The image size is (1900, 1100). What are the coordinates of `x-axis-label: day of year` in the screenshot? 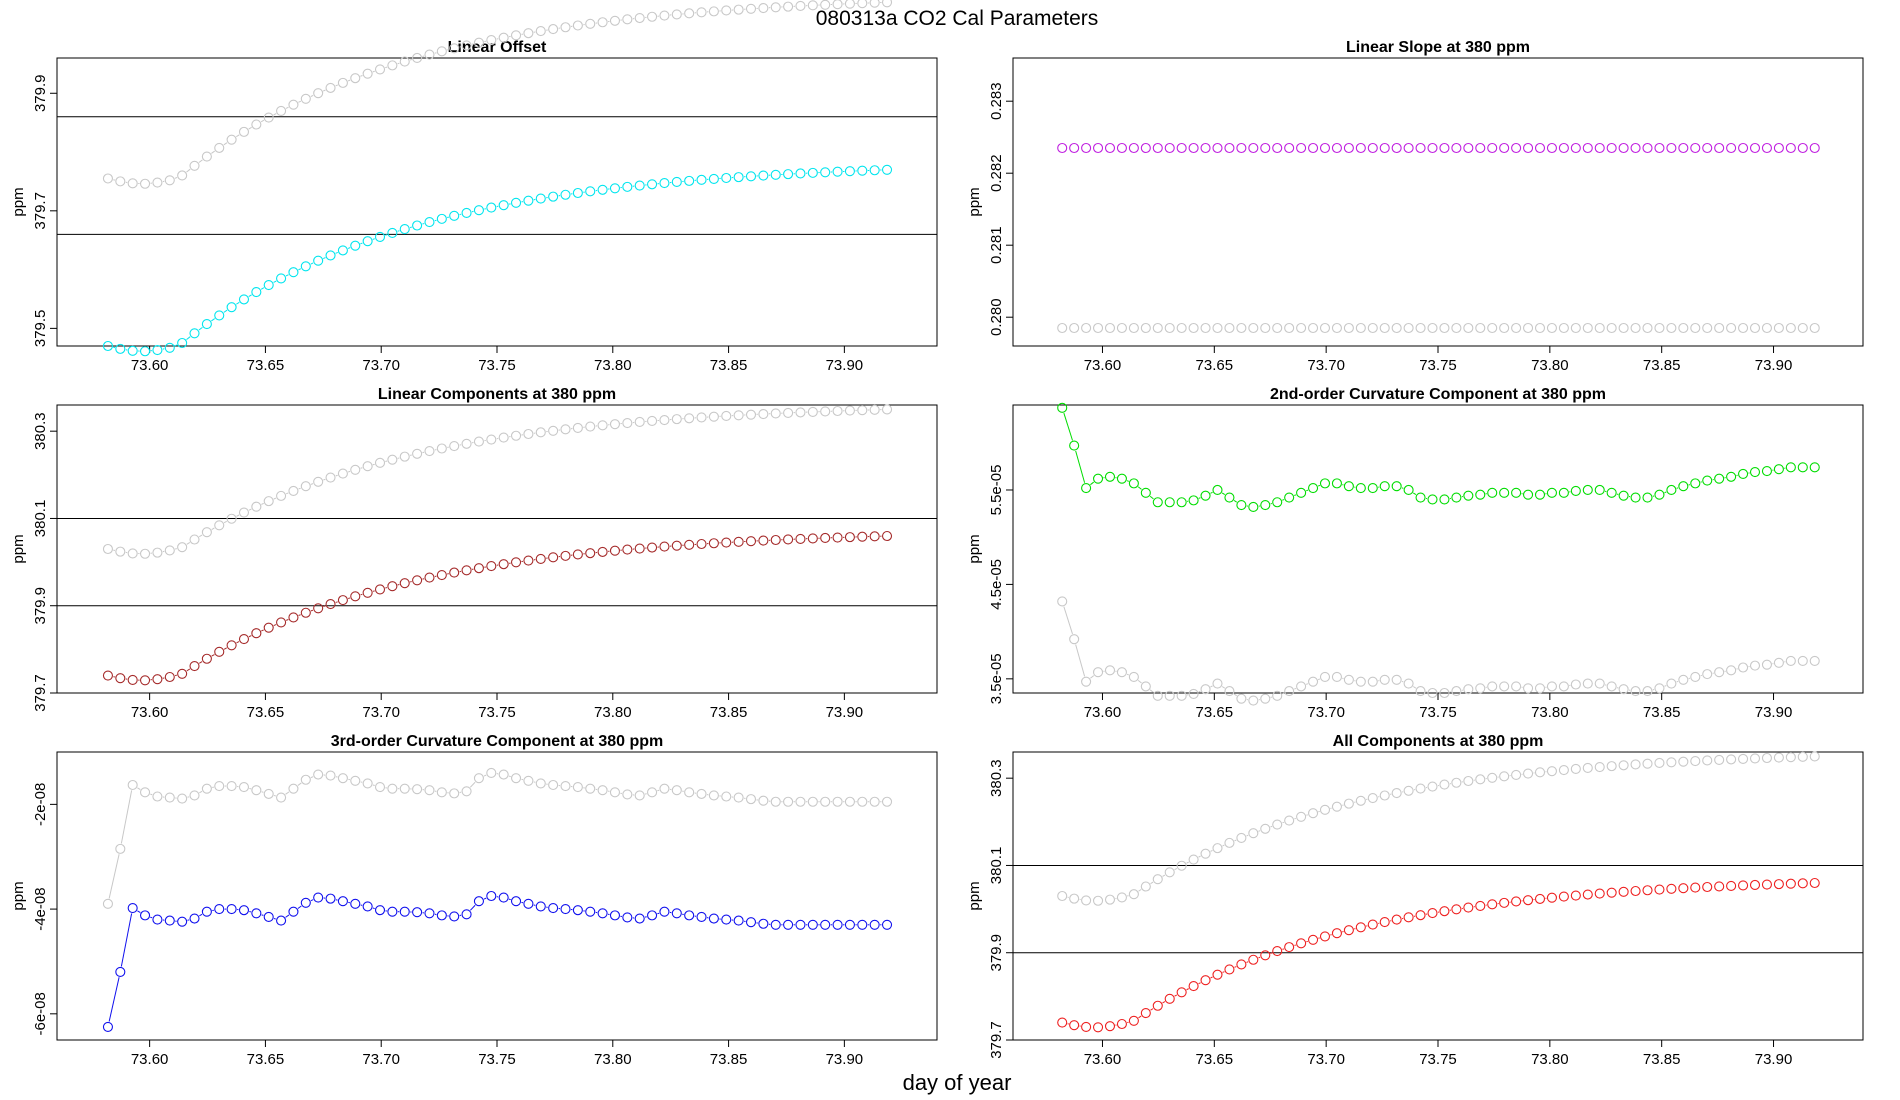 It's located at (957, 1082).